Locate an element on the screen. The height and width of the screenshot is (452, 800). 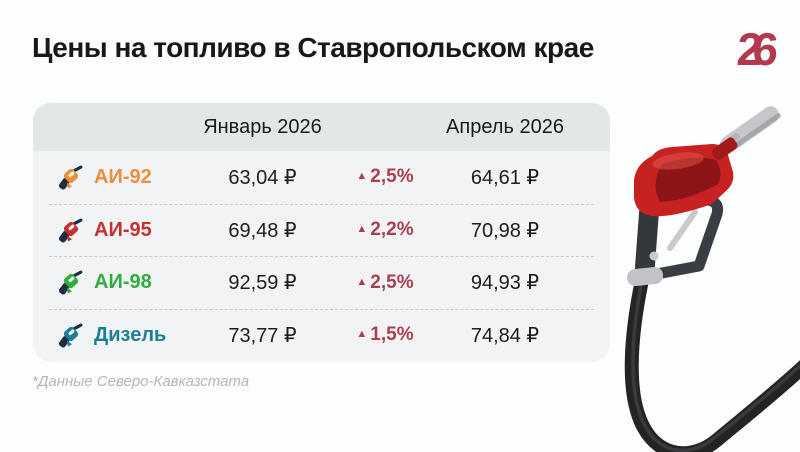
fuel-cell: АИ-98 is located at coordinates (120, 282).